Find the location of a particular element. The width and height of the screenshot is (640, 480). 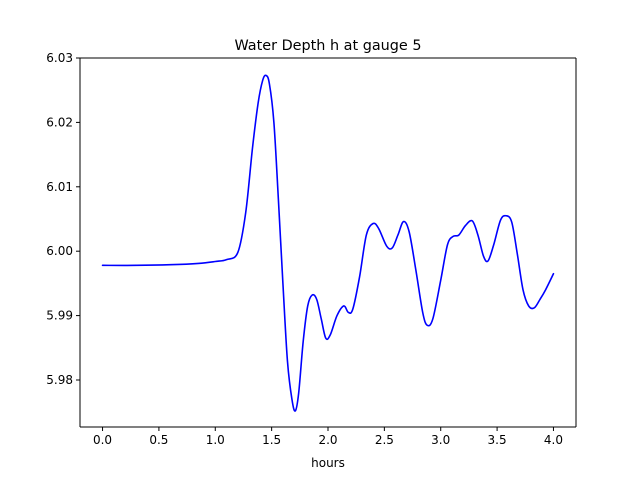

x-tick-label: 3.5 is located at coordinates (497, 440).